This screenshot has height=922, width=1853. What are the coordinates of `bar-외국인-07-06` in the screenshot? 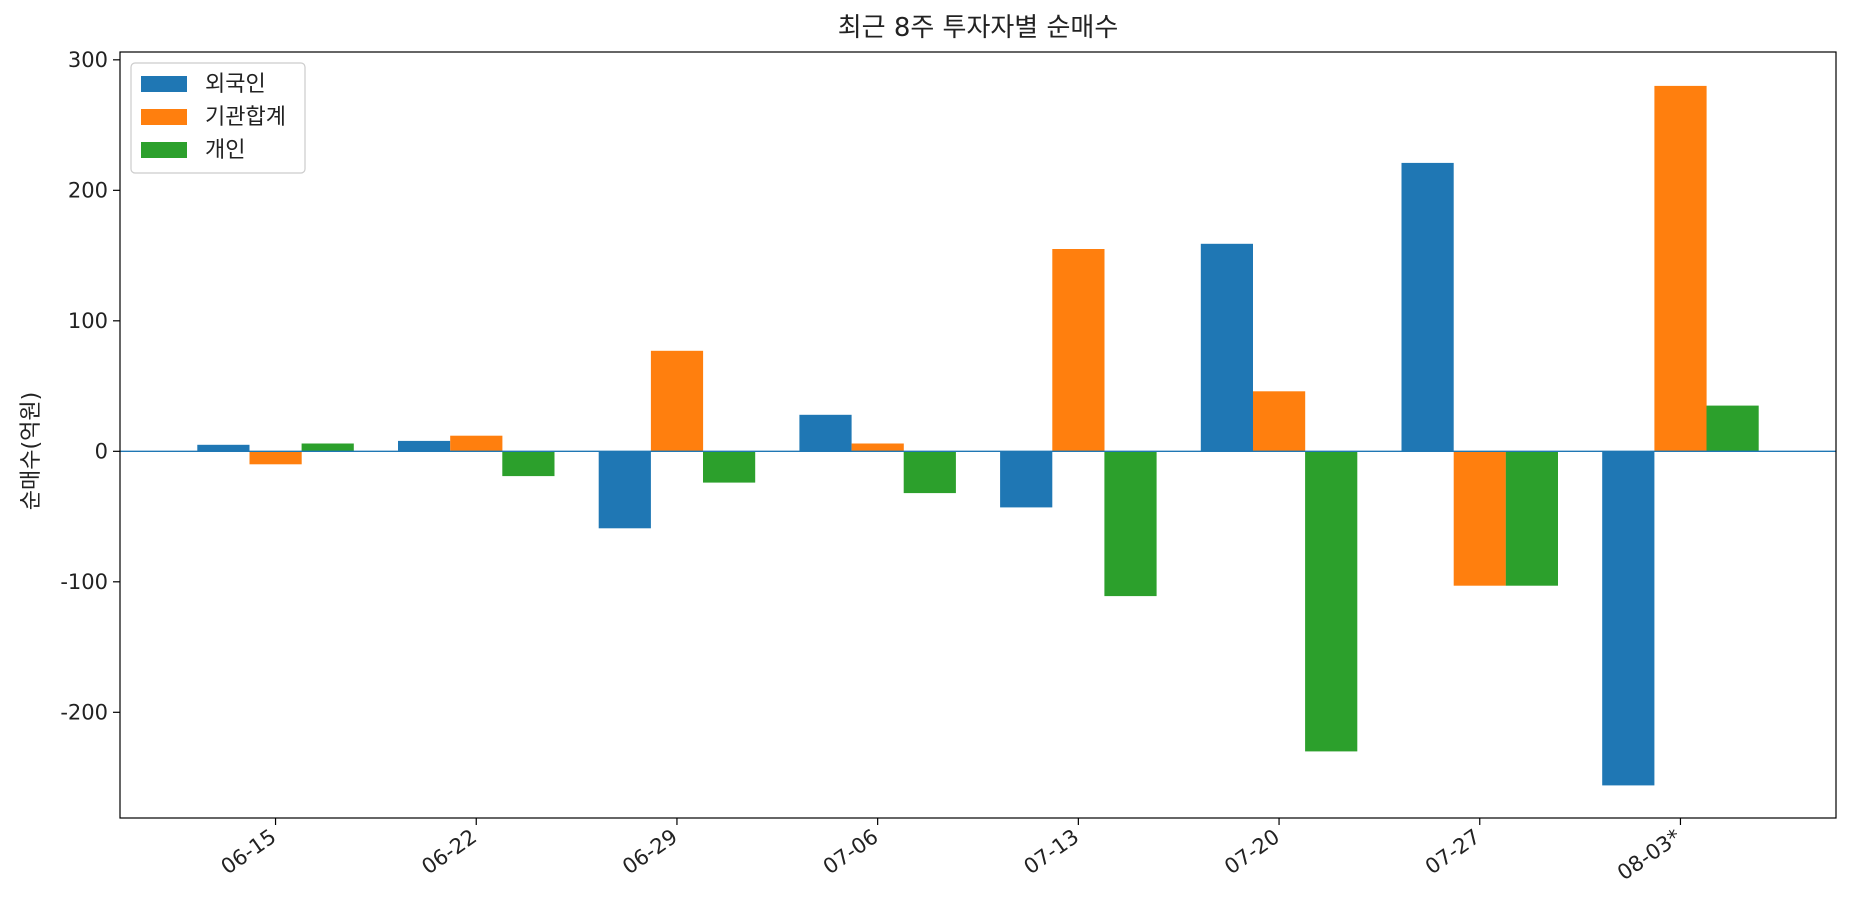 It's located at (825, 433).